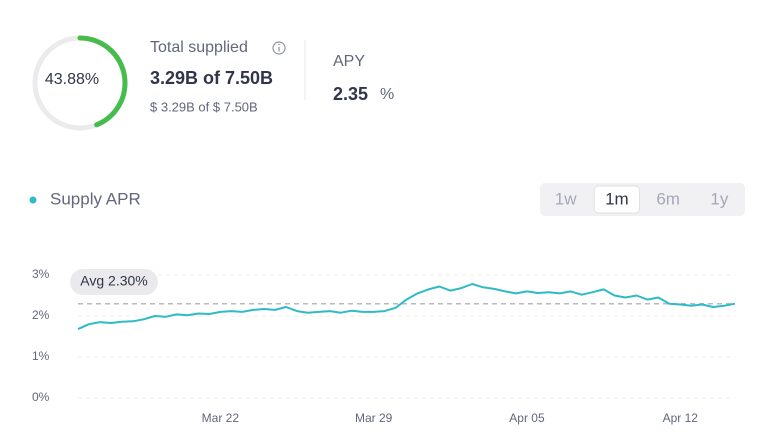 The image size is (761, 445). Describe the element at coordinates (350, 94) in the screenshot. I see `apy-value: 2.35` at that location.